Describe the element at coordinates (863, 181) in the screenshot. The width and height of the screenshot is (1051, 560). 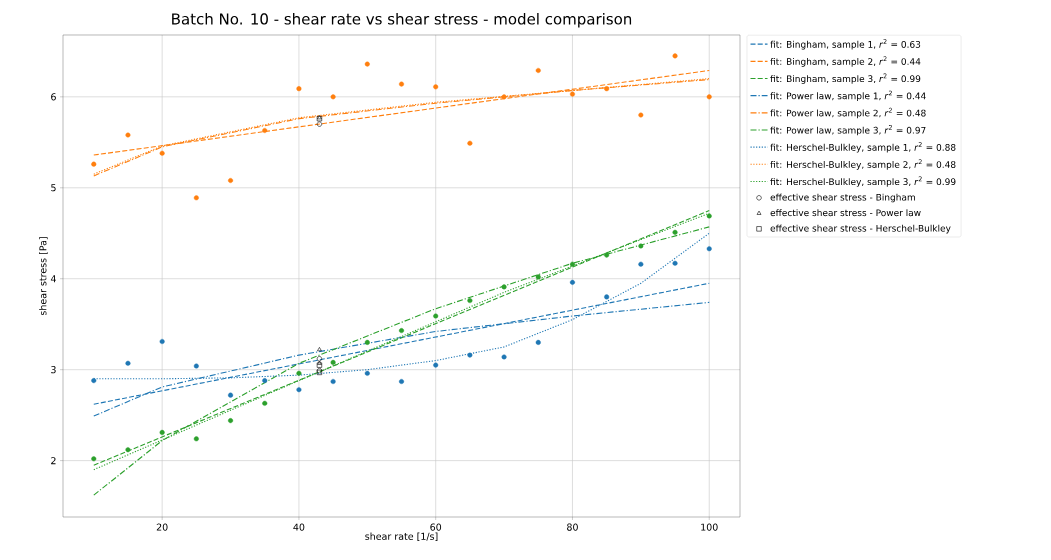
I see `legend-label: fit: Herschel-Bulkley, sample 3, r$^{2}$ = 0.99` at that location.